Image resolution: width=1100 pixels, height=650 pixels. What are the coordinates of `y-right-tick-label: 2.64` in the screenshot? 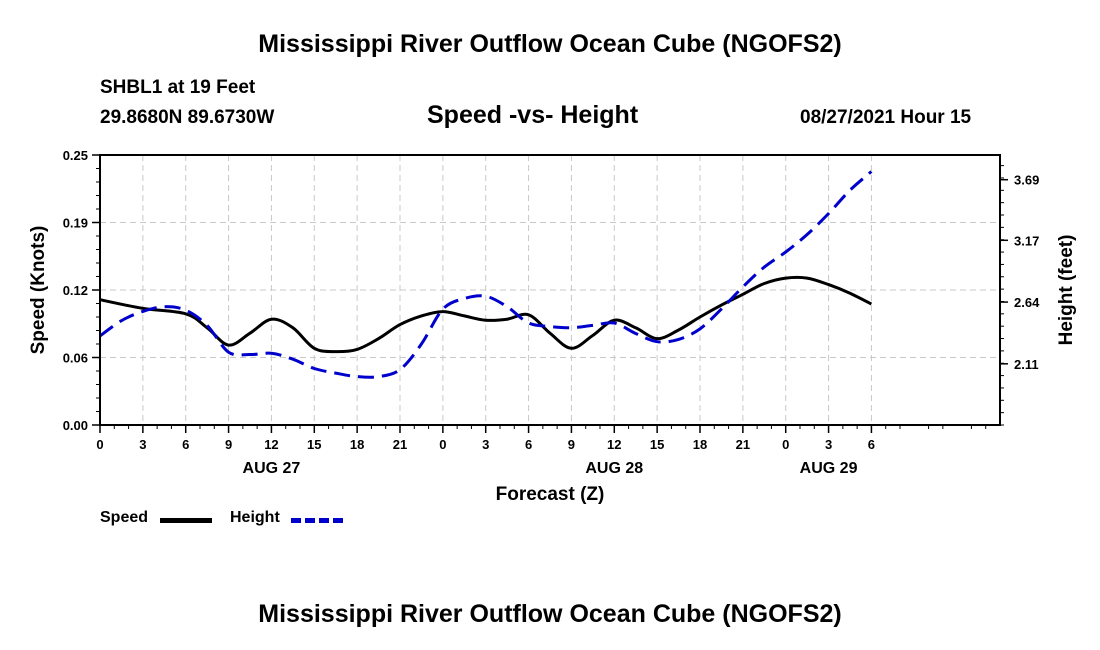 It's located at (1027, 302).